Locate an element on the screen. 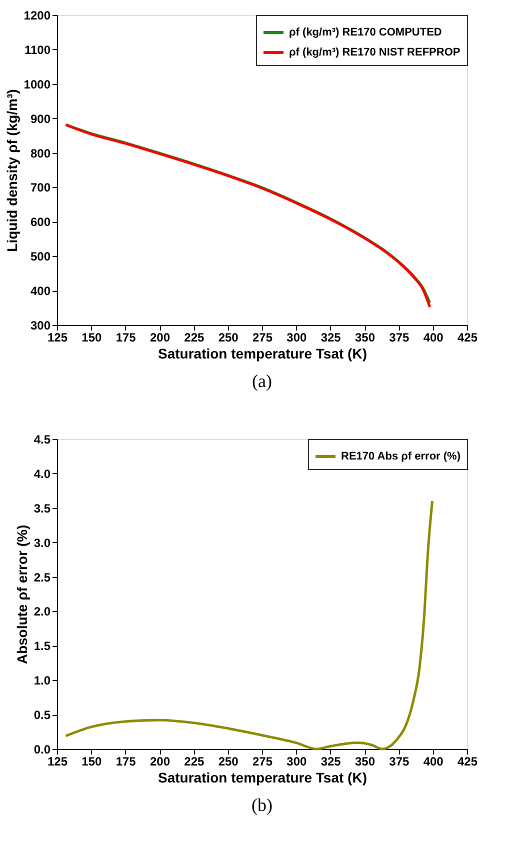 The height and width of the screenshot is (867, 514). y-tick-label: 2.0 is located at coordinates (42, 611).